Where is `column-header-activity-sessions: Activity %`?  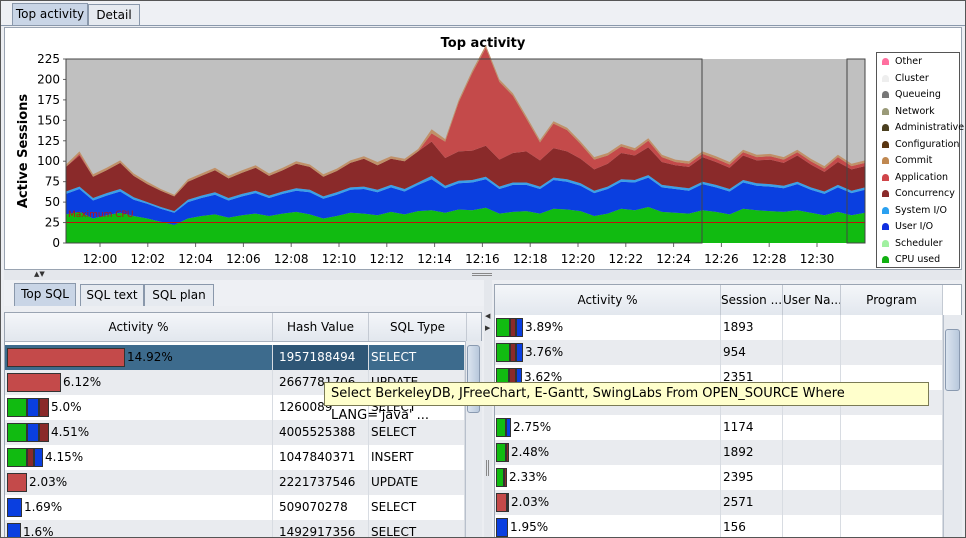 column-header-activity-sessions: Activity % is located at coordinates (608, 300).